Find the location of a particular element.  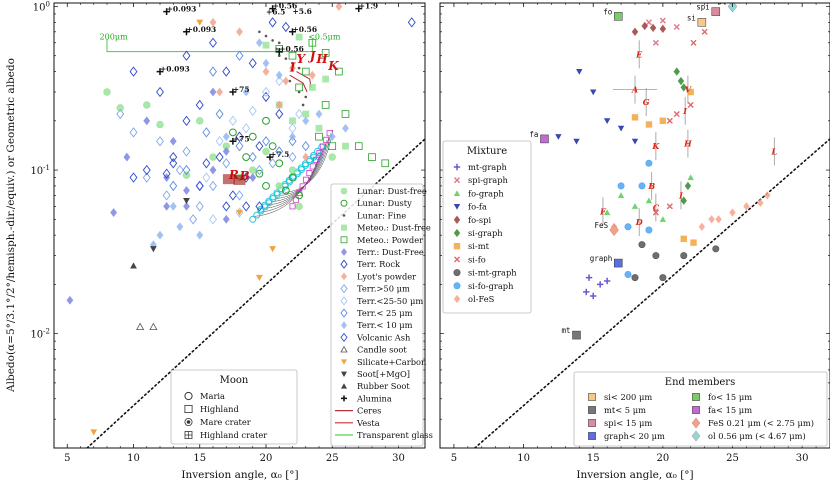

end-member-label-si: si is located at coordinates (691, 17).